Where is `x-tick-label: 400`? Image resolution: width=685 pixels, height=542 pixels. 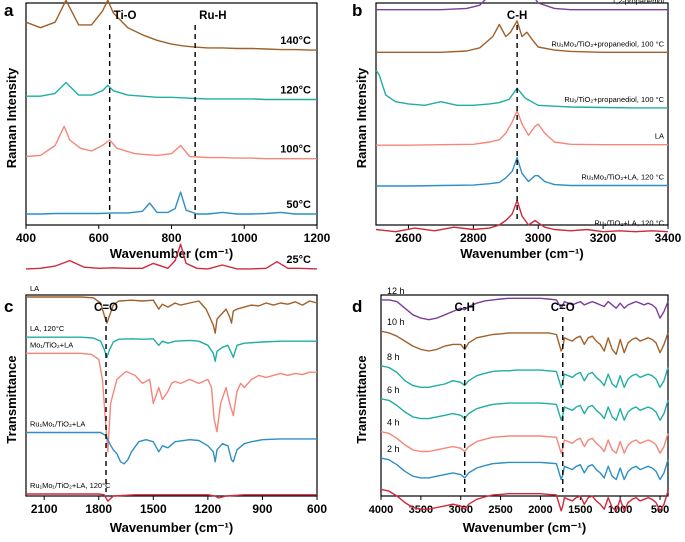
x-tick-label: 400 is located at coordinates (26, 238).